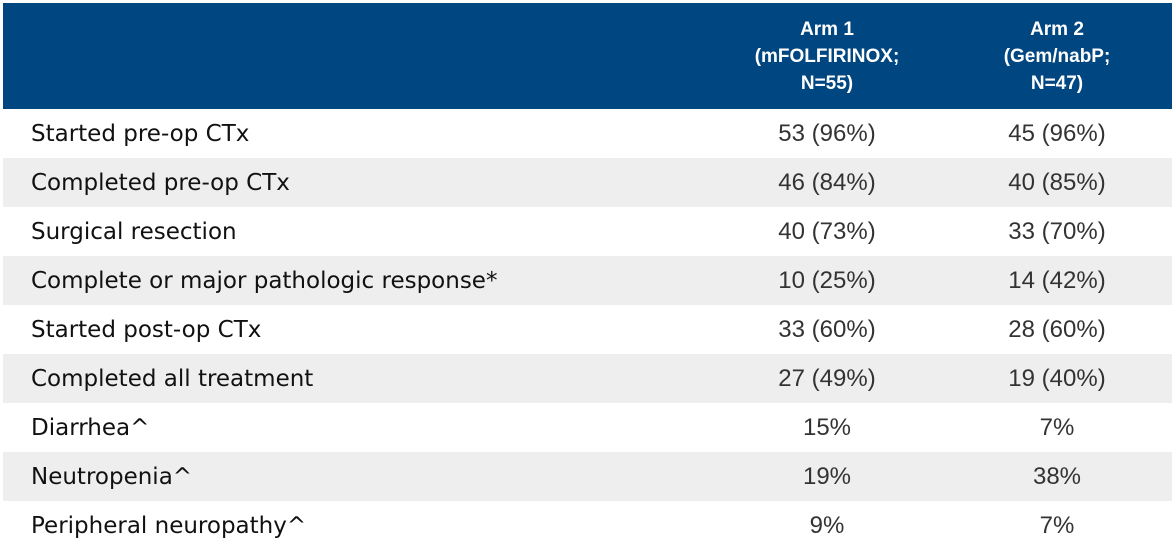 The height and width of the screenshot is (555, 1174). Describe the element at coordinates (160, 182) in the screenshot. I see `row-label: Completed pre-op CTx` at that location.